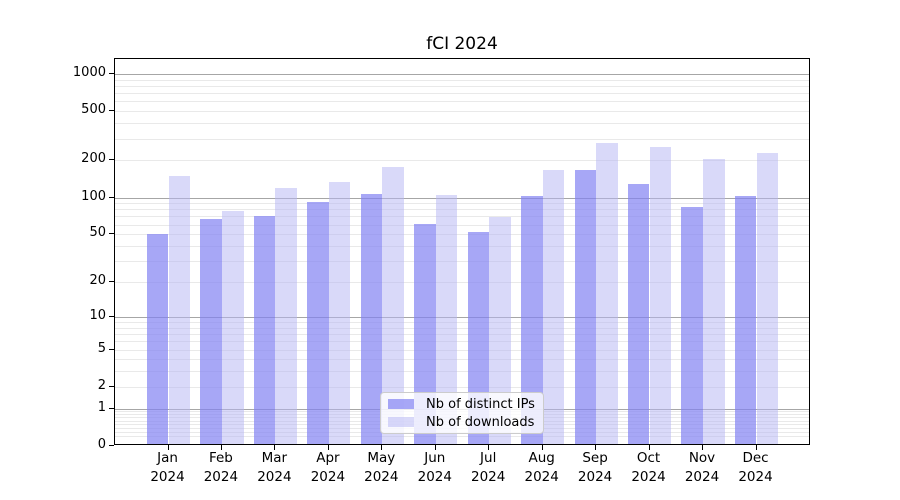 The image size is (900, 500). I want to click on bar-downloads-aug, so click(553, 307).